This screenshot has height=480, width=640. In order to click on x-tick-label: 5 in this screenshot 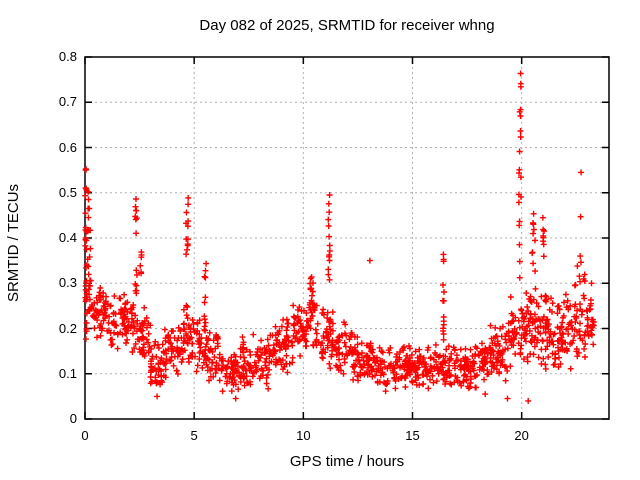, I will do `click(194, 435)`.